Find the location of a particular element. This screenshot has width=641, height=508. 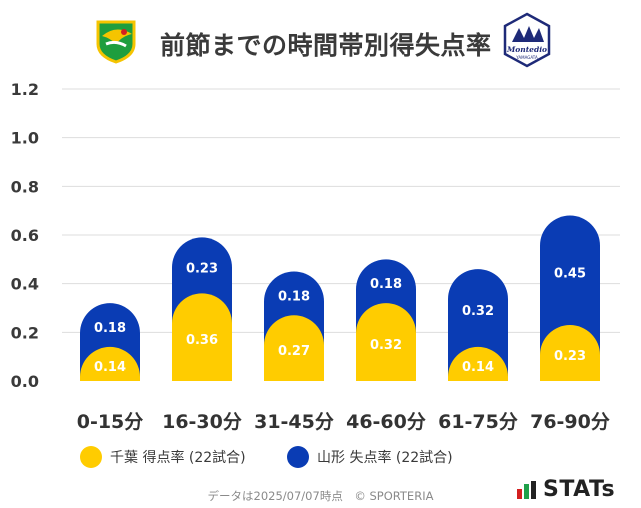

legend-item-away: 山形 失点率 (22試合) is located at coordinates (370, 457).